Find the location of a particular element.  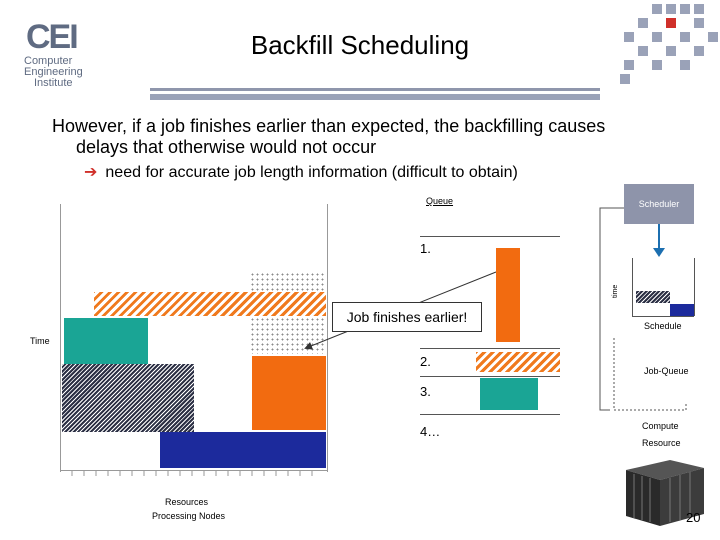

scheduler-box: Scheduler is located at coordinates (659, 204).